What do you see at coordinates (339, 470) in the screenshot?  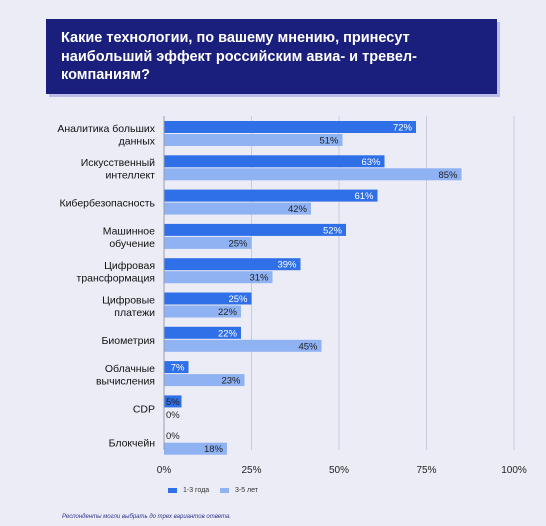 I see `x-tick-label: 50%` at bounding box center [339, 470].